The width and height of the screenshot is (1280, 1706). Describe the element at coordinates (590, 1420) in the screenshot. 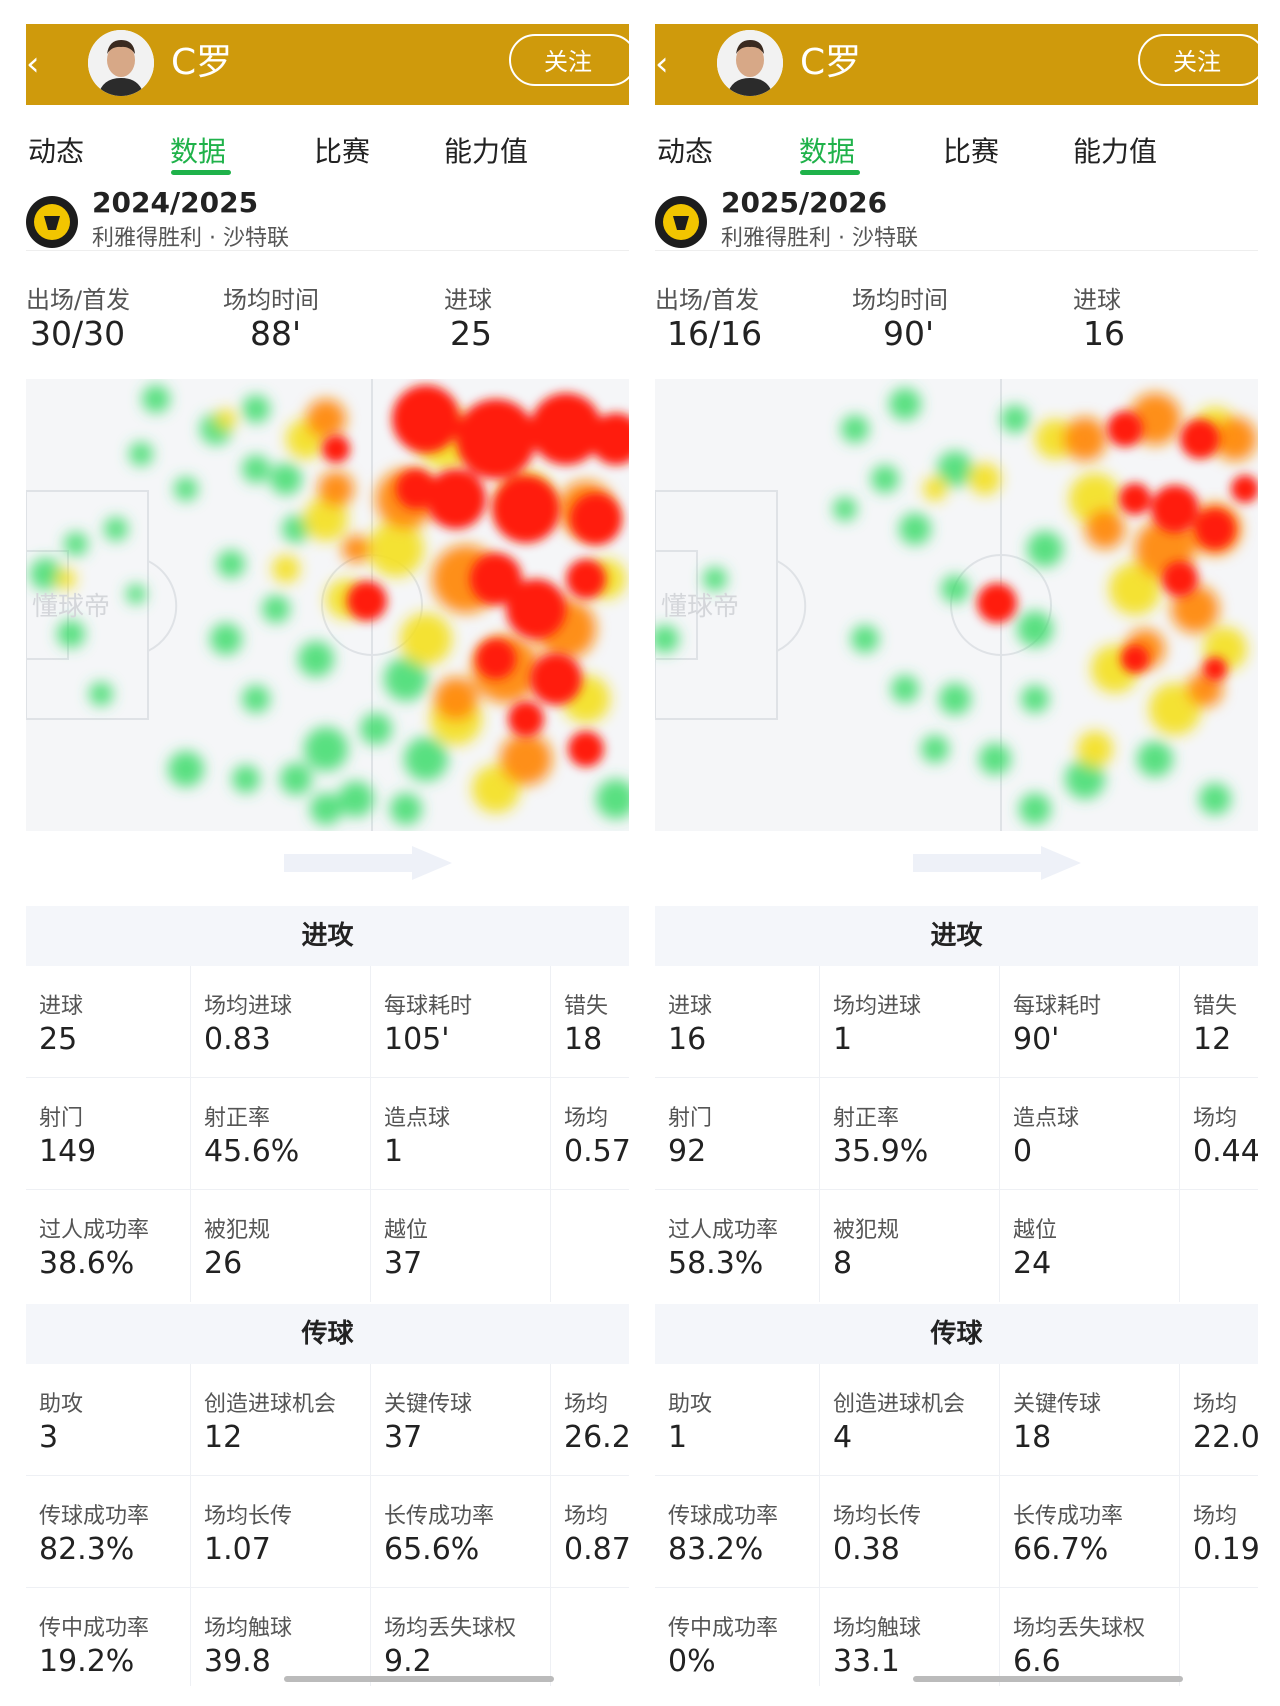

I see `stat-cell: 场均 26.2` at that location.